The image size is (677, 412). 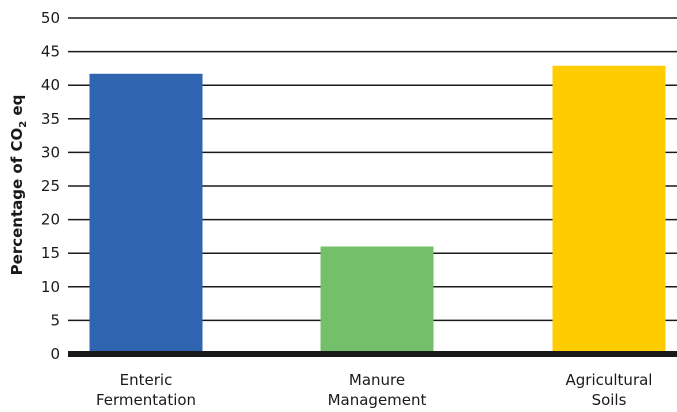 What do you see at coordinates (372, 354) in the screenshot?
I see `x-axis-baseline` at bounding box center [372, 354].